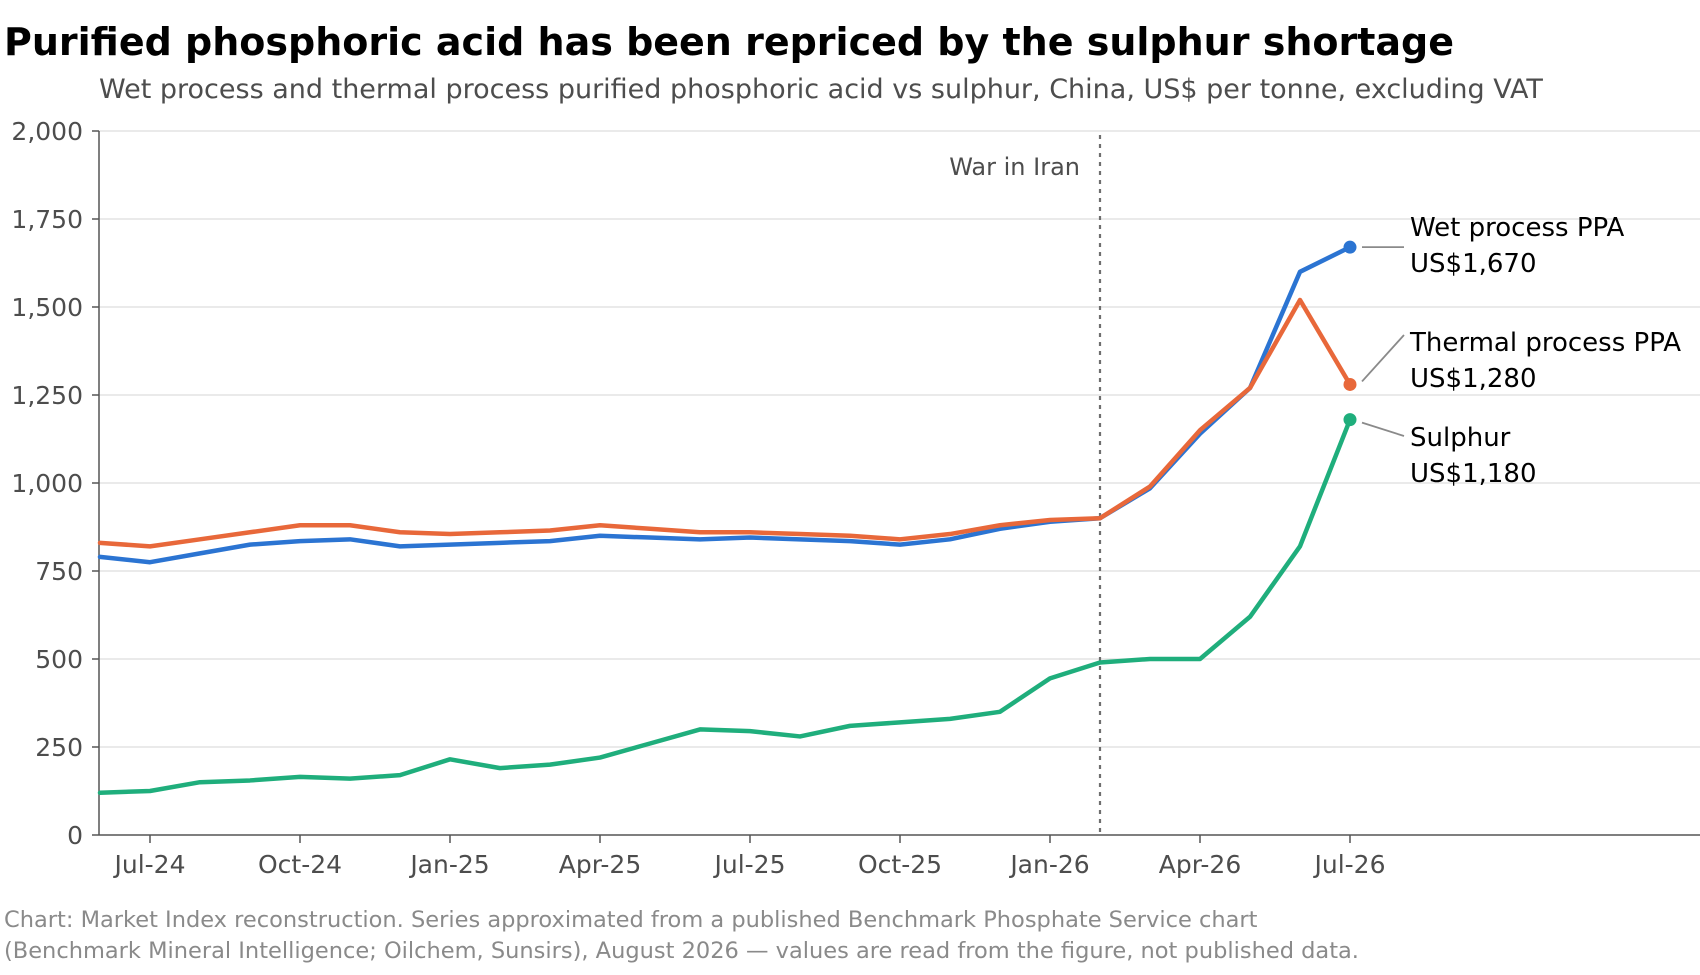 Image resolution: width=1700 pixels, height=975 pixels. I want to click on x-tick-label: Oct-24, so click(300, 864).